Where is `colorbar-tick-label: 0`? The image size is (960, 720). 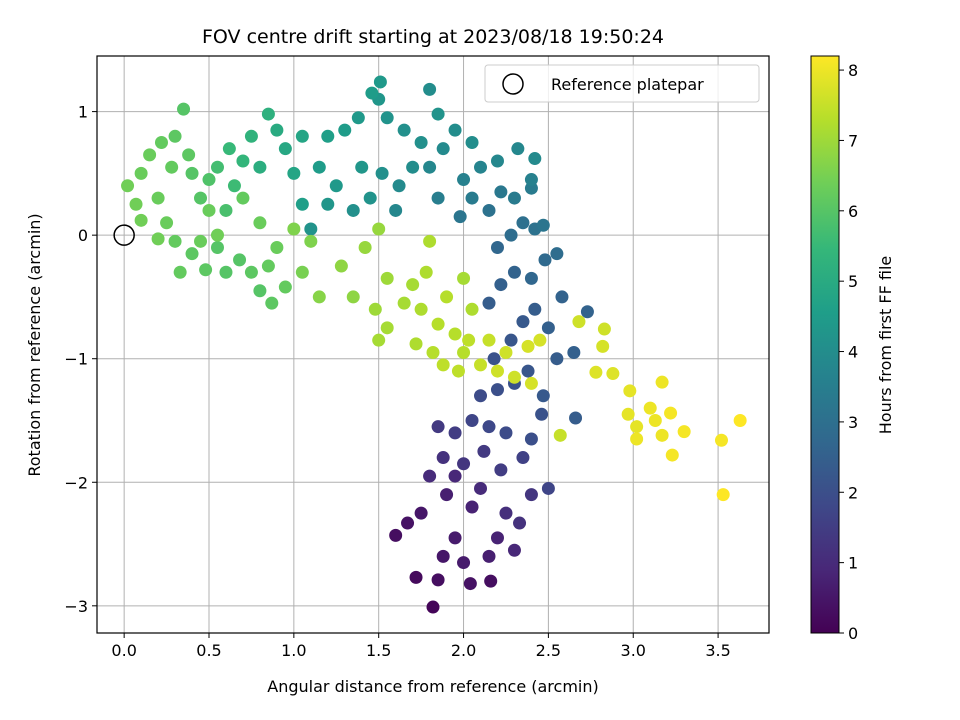 colorbar-tick-label: 0 is located at coordinates (853, 633).